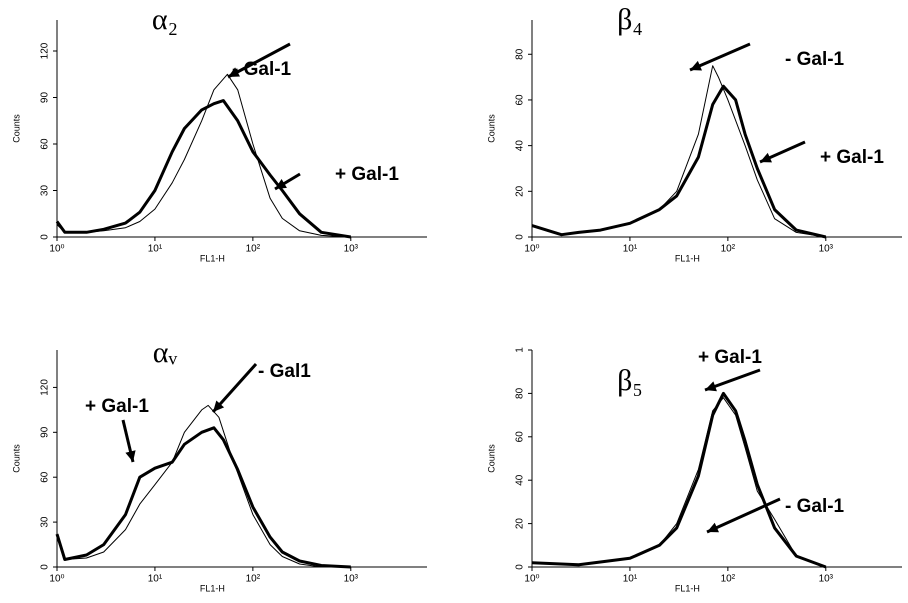 This screenshot has height=603, width=908. What do you see at coordinates (165, 19) in the screenshot?
I see `panel-title: α₂` at bounding box center [165, 19].